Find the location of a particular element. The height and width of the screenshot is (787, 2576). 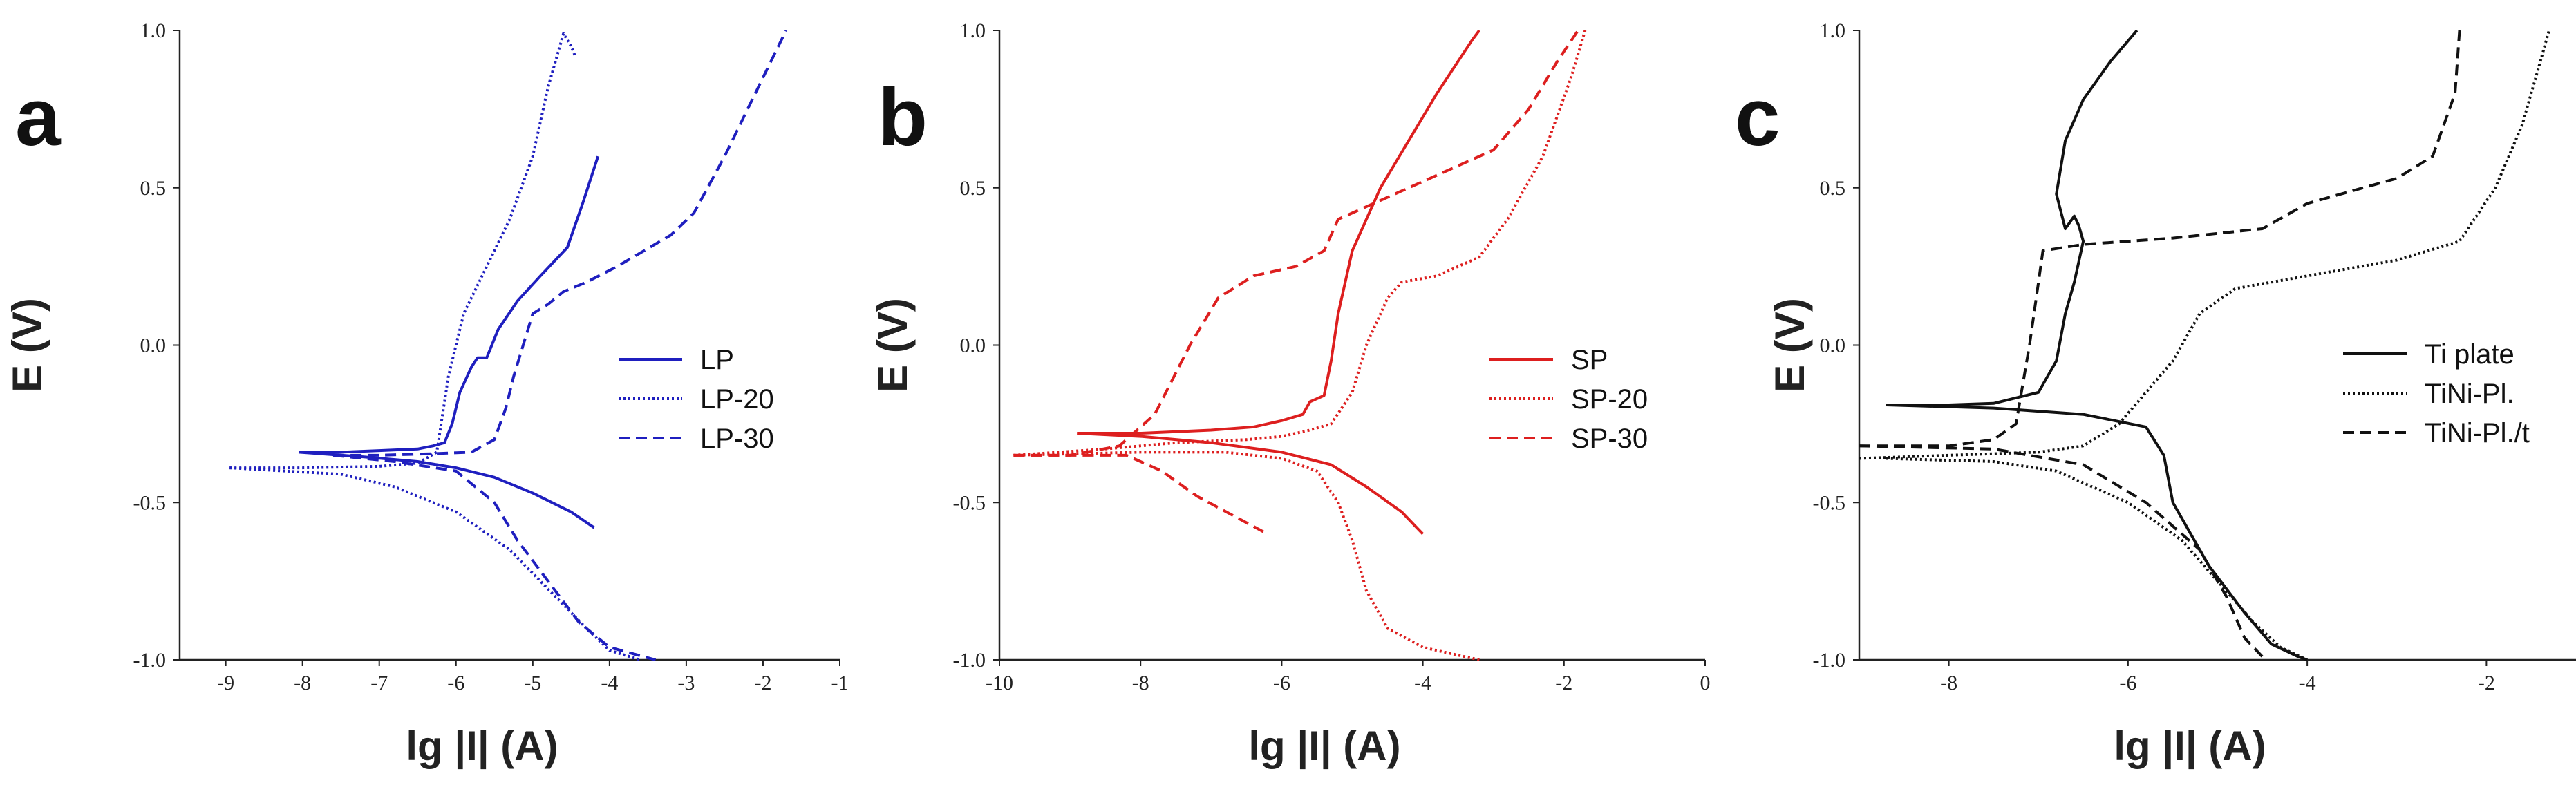

legend-label: LP-30 is located at coordinates (737, 439).